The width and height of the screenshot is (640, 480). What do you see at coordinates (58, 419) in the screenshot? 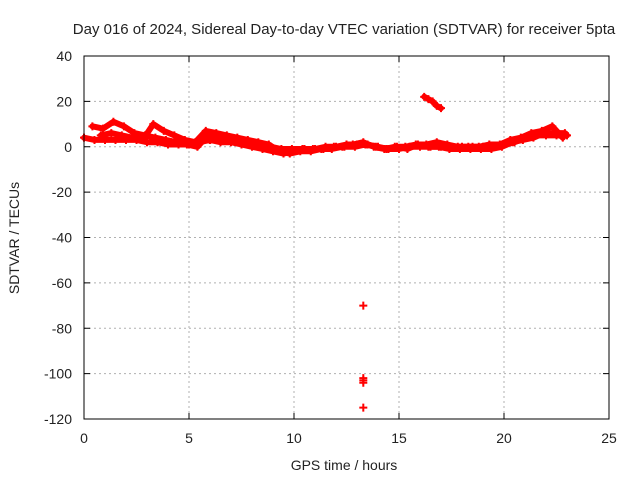
I see `y-tick-label: -120` at bounding box center [58, 419].